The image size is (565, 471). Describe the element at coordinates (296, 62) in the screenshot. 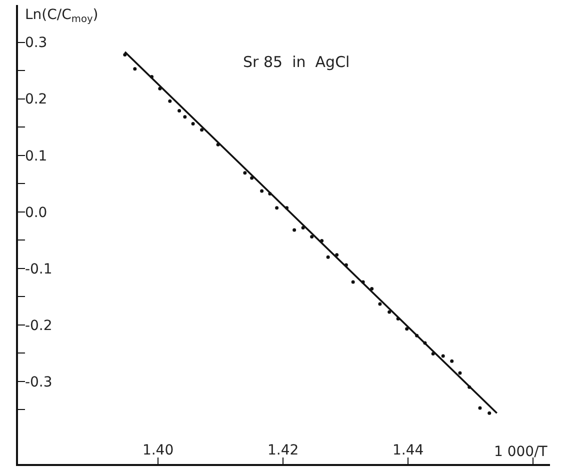

I see `text: Sr 85 in AgCl` at that location.